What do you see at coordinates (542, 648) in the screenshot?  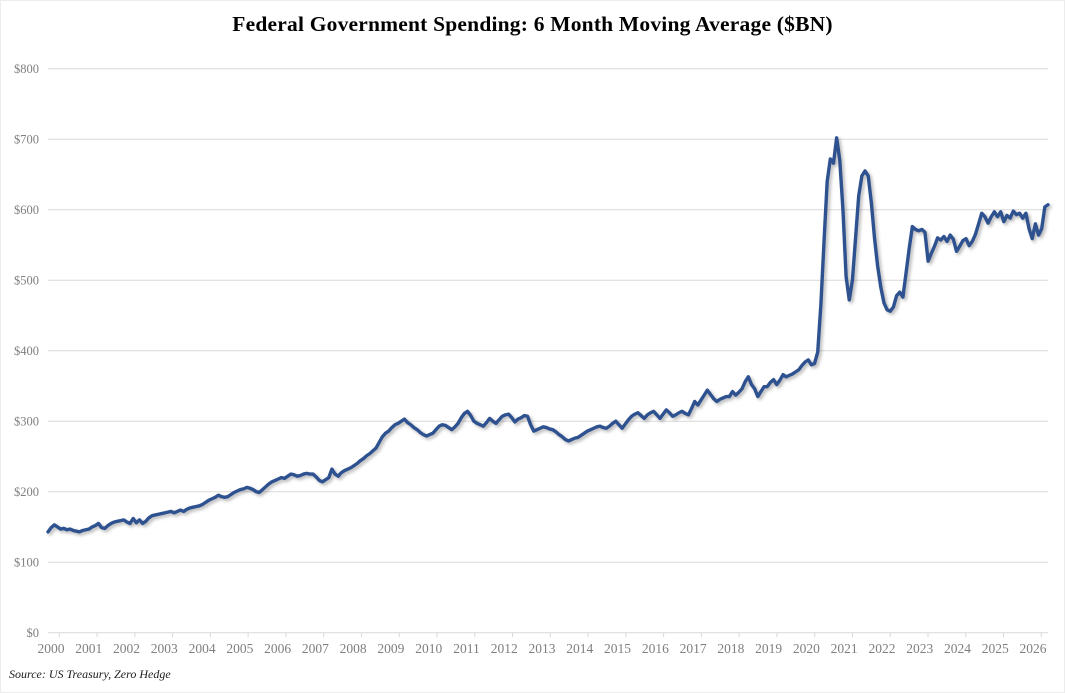 I see `x-tick-label-2013: 2013` at bounding box center [542, 648].